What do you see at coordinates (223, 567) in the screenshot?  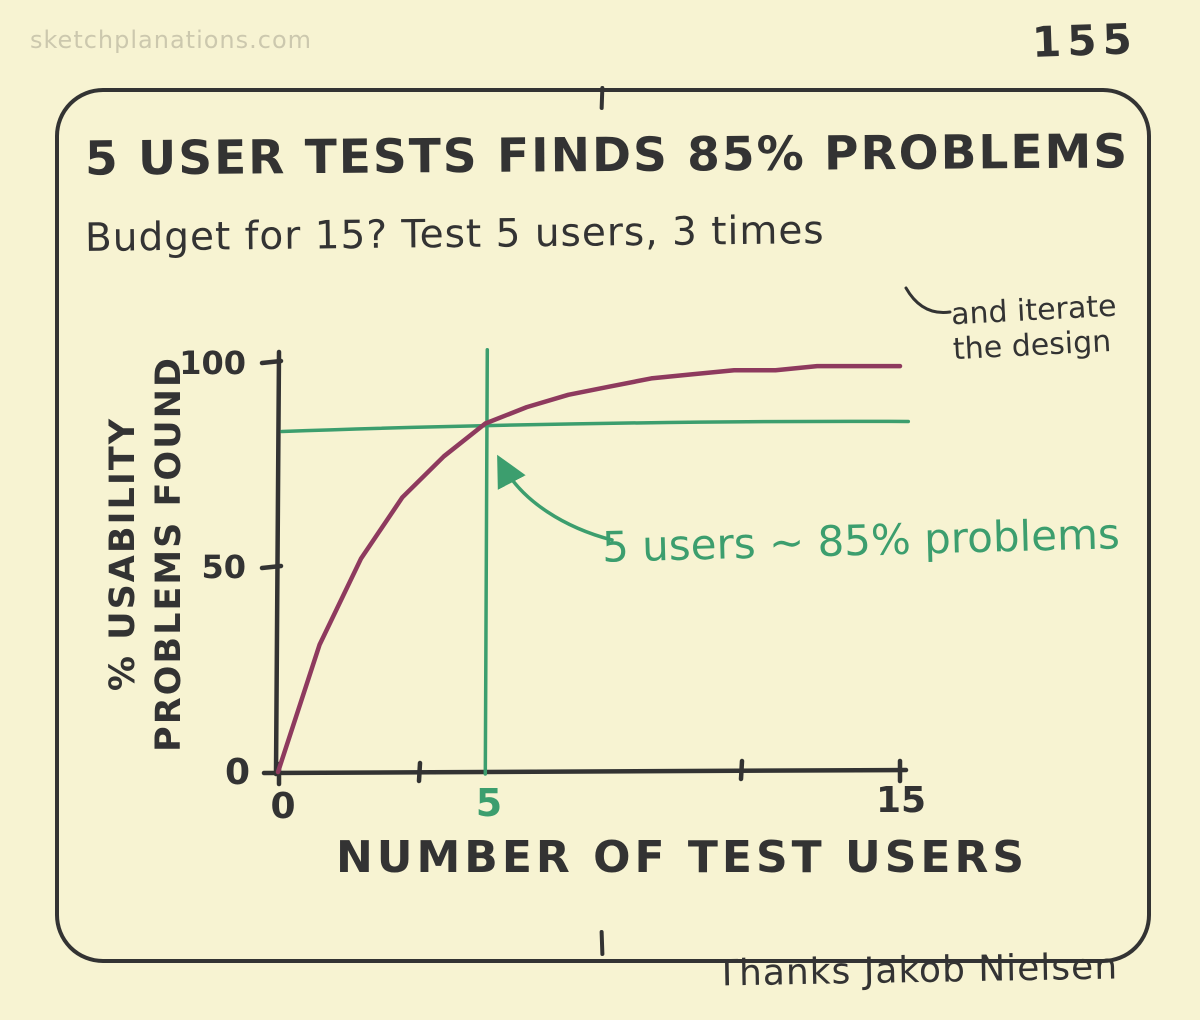 I see `y-tick-label-50: 50` at bounding box center [223, 567].